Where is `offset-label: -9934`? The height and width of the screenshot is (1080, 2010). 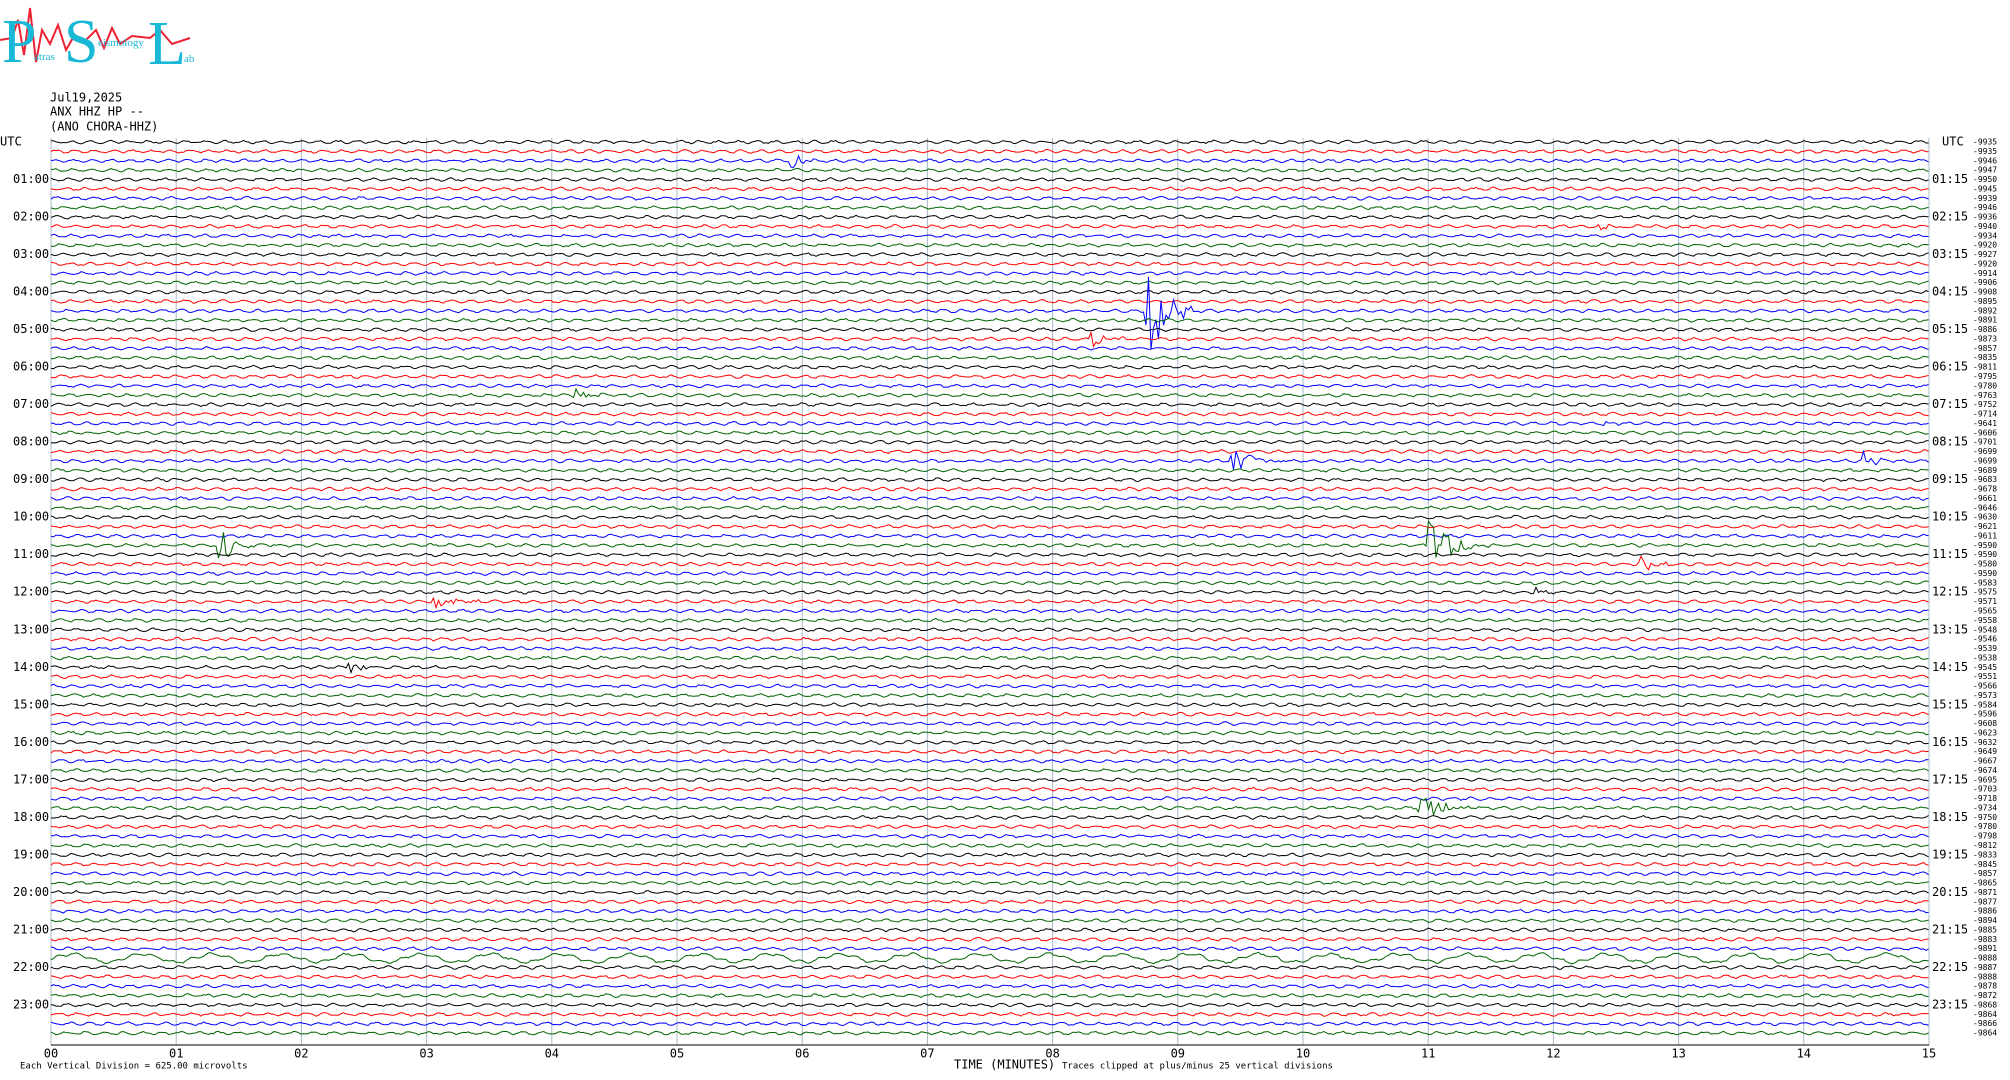
offset-label: -9934 is located at coordinates (1985, 235).